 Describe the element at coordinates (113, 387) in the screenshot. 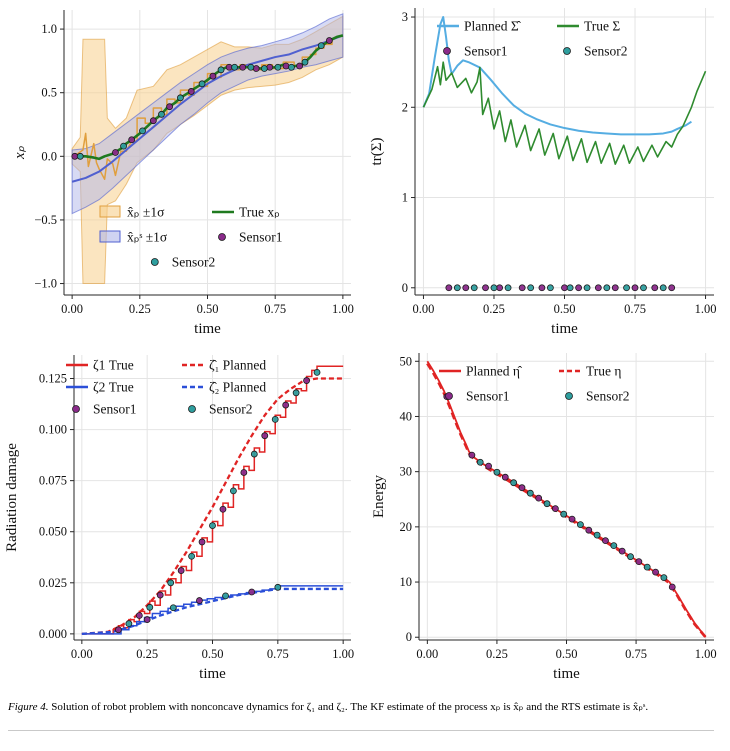

I see `svg-text: ζ2 True` at that location.